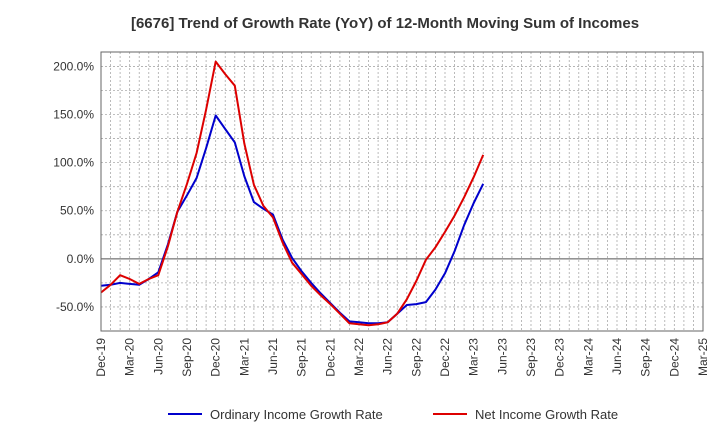  What do you see at coordinates (531, 357) in the screenshot?
I see `x-tick-label: Sep-23` at bounding box center [531, 357].